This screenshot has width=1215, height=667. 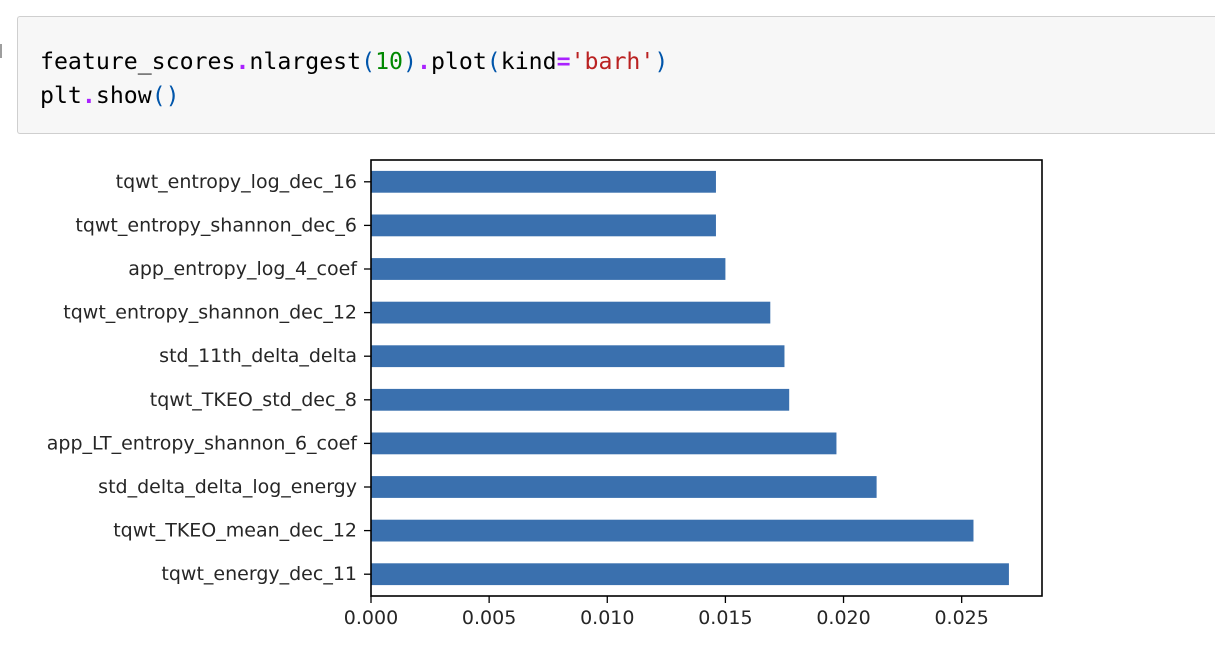 I want to click on code-token: show, so click(x=123, y=95).